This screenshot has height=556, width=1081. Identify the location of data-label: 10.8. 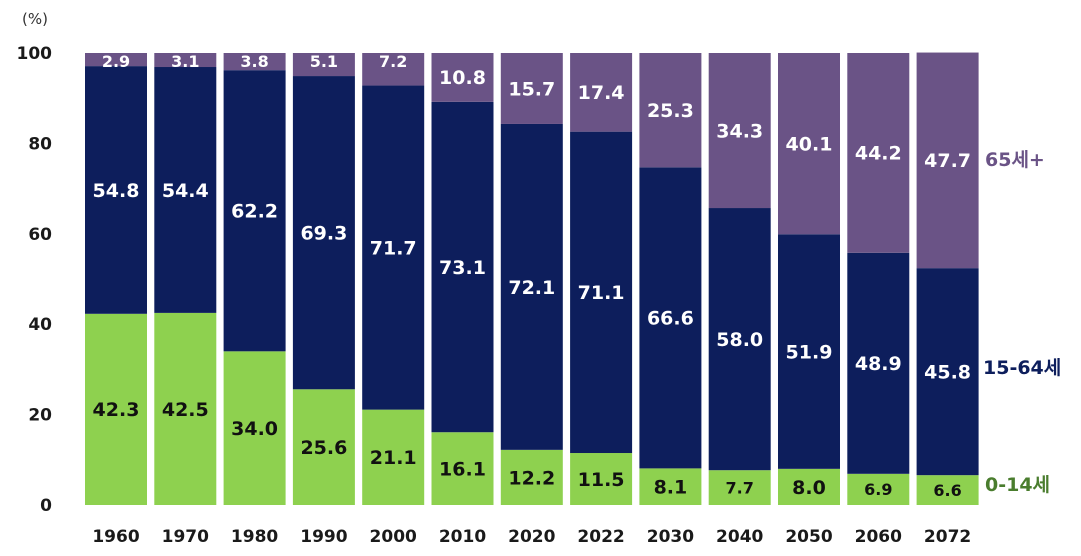
(462, 78).